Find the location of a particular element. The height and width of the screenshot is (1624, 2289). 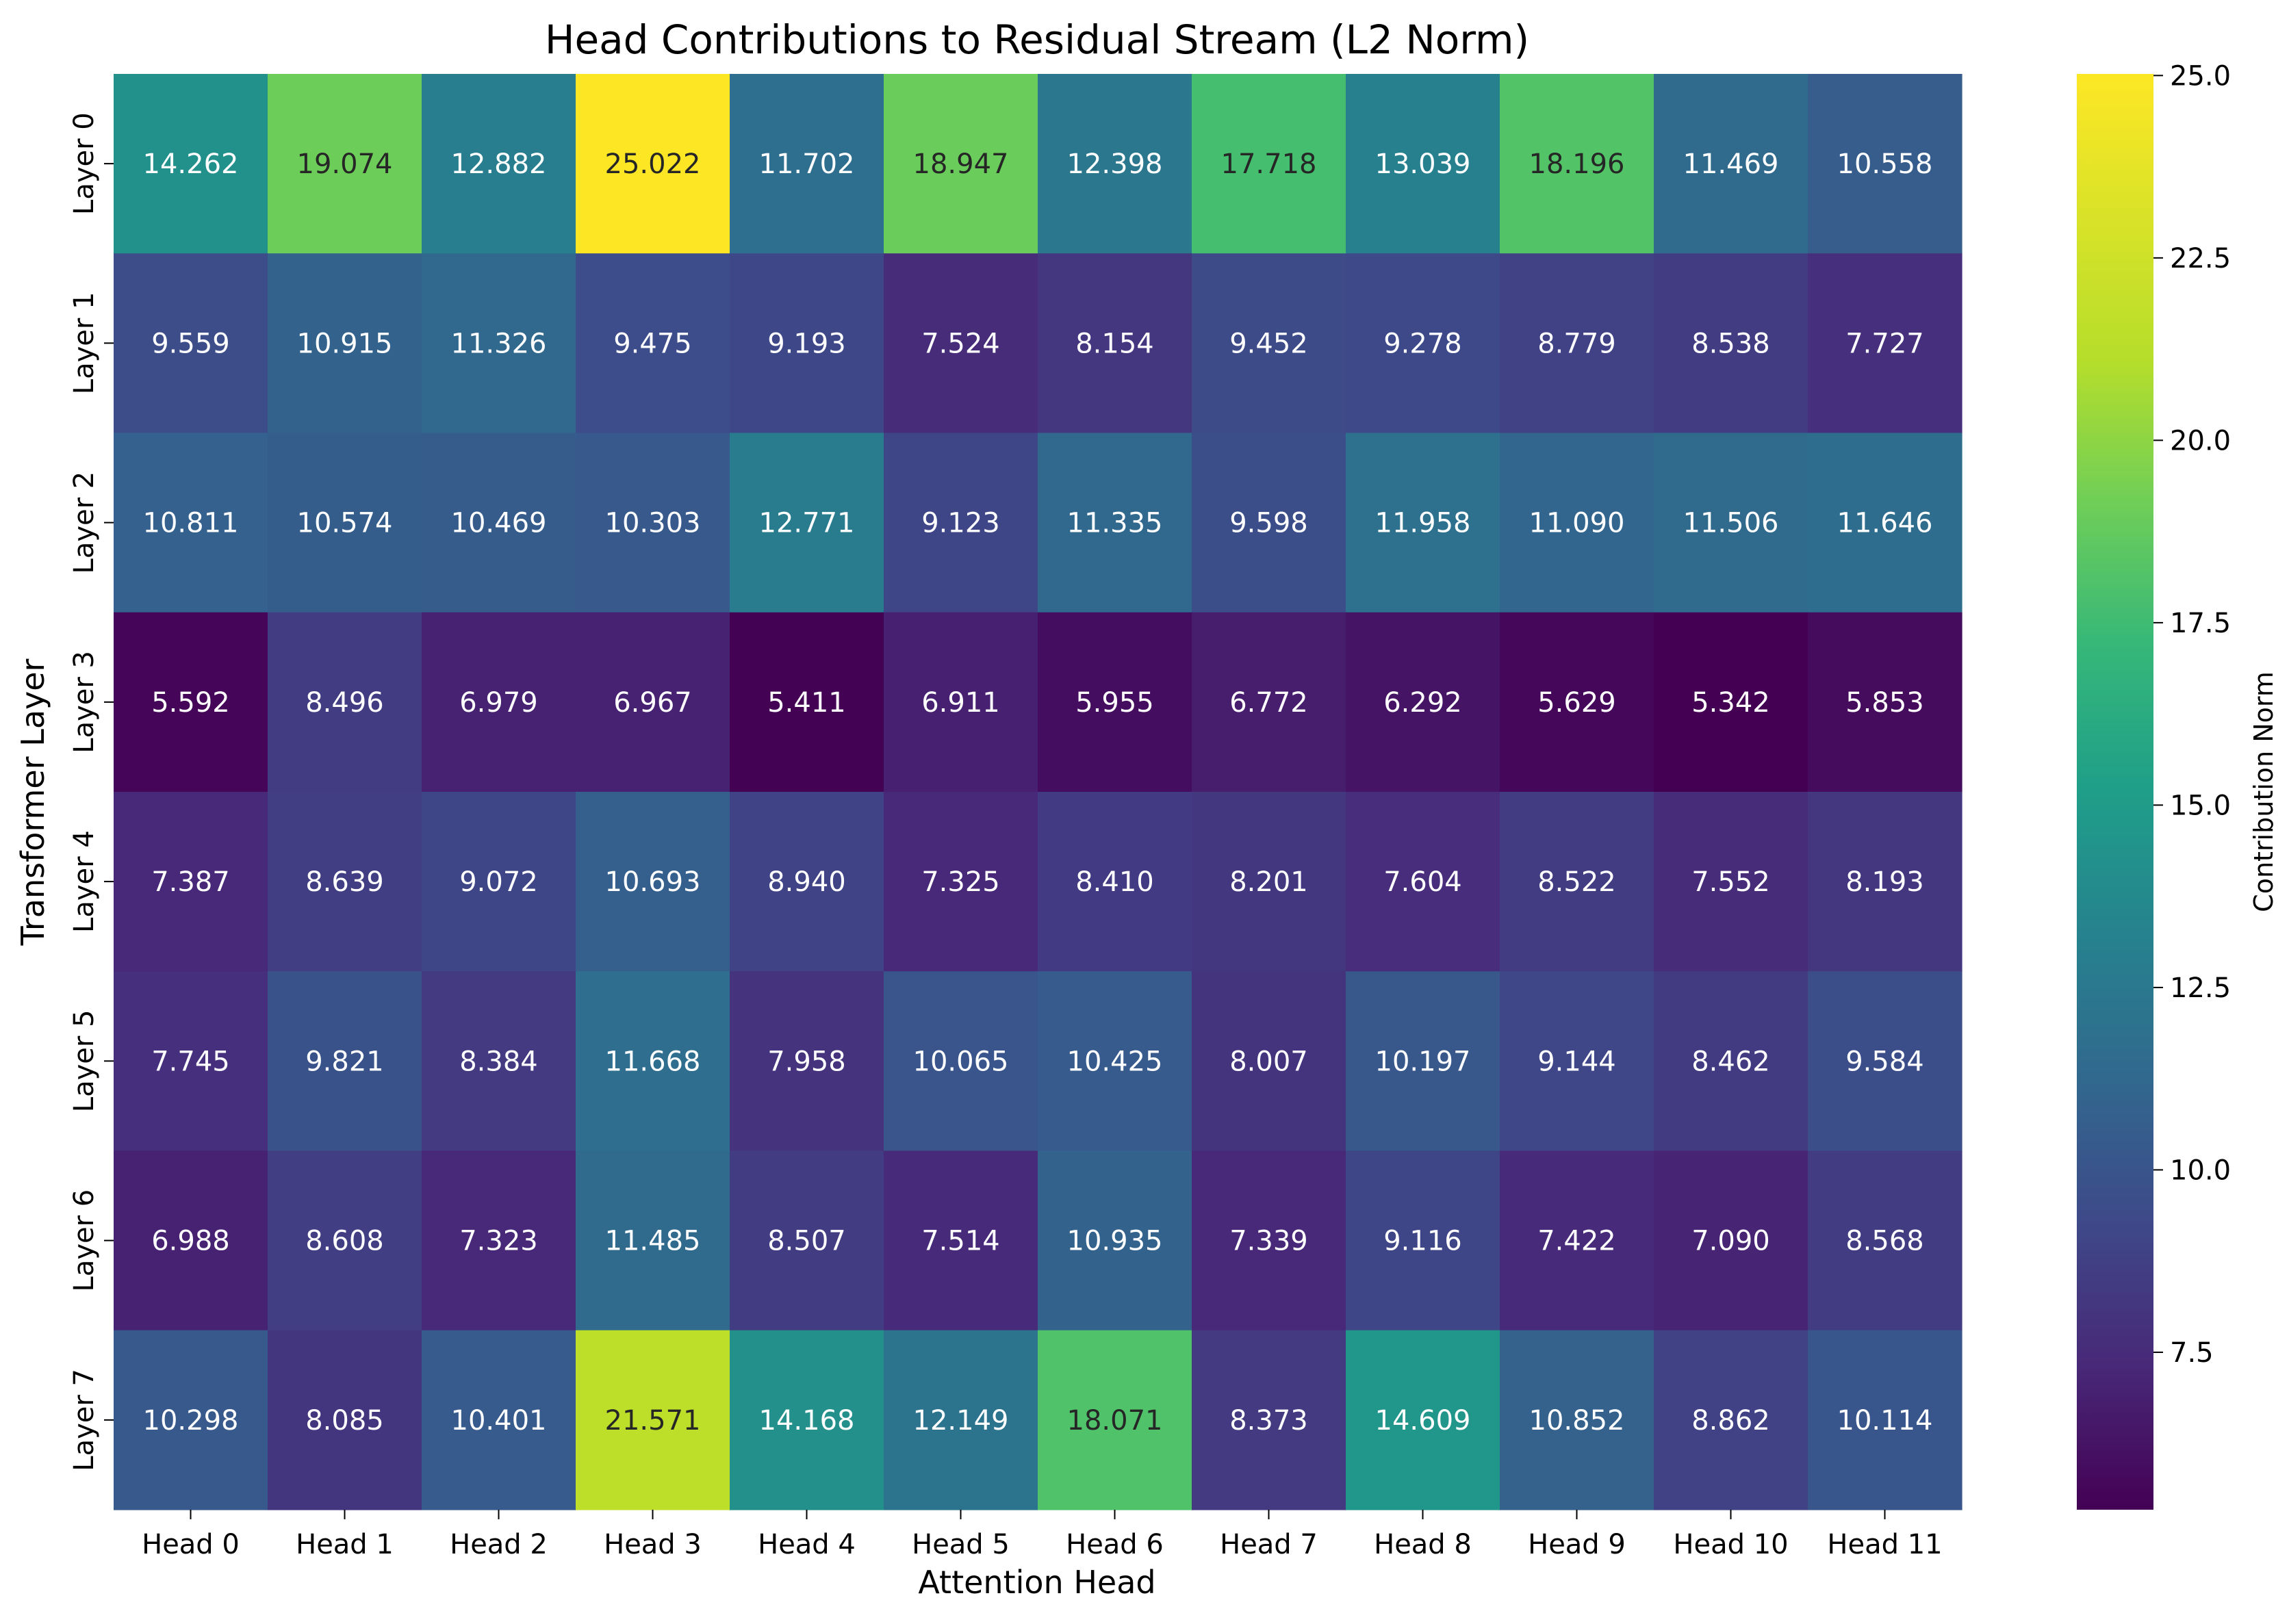

heatmap-cell-r6-c4 is located at coordinates (807, 1240).